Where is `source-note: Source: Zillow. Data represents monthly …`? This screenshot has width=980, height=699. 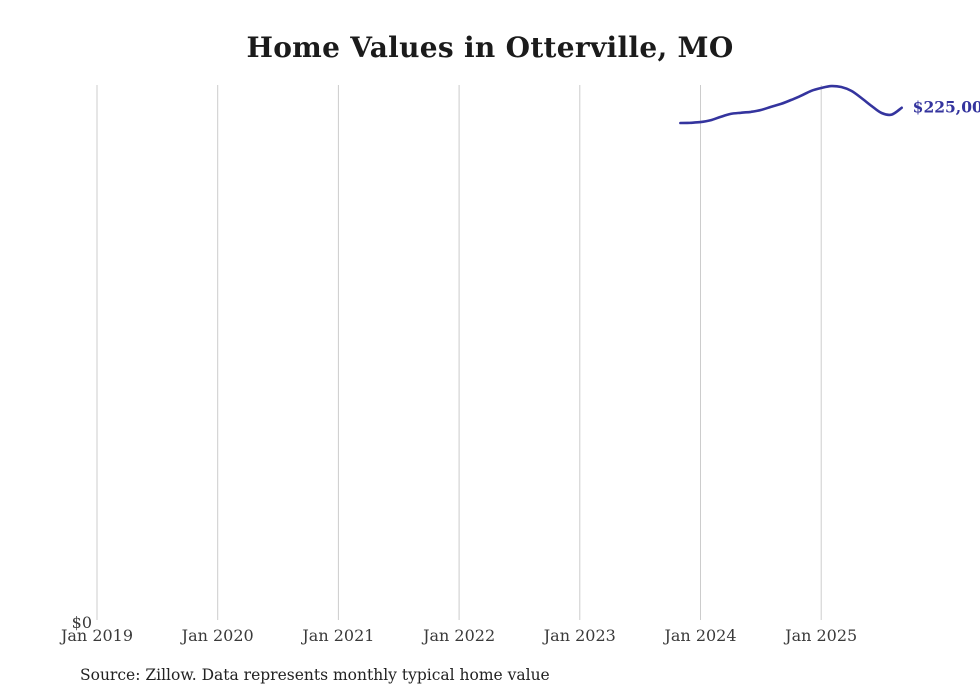
source-note: Source: Zillow. Data represents monthly … is located at coordinates (315, 675).